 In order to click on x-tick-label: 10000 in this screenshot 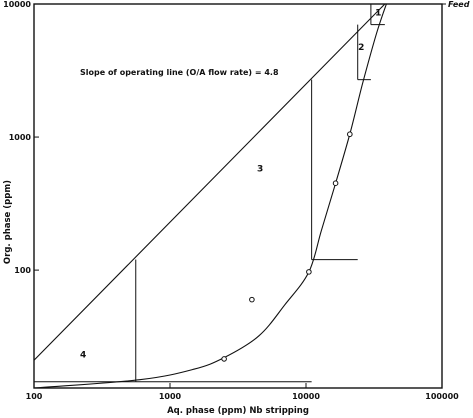, I will do `click(306, 396)`.